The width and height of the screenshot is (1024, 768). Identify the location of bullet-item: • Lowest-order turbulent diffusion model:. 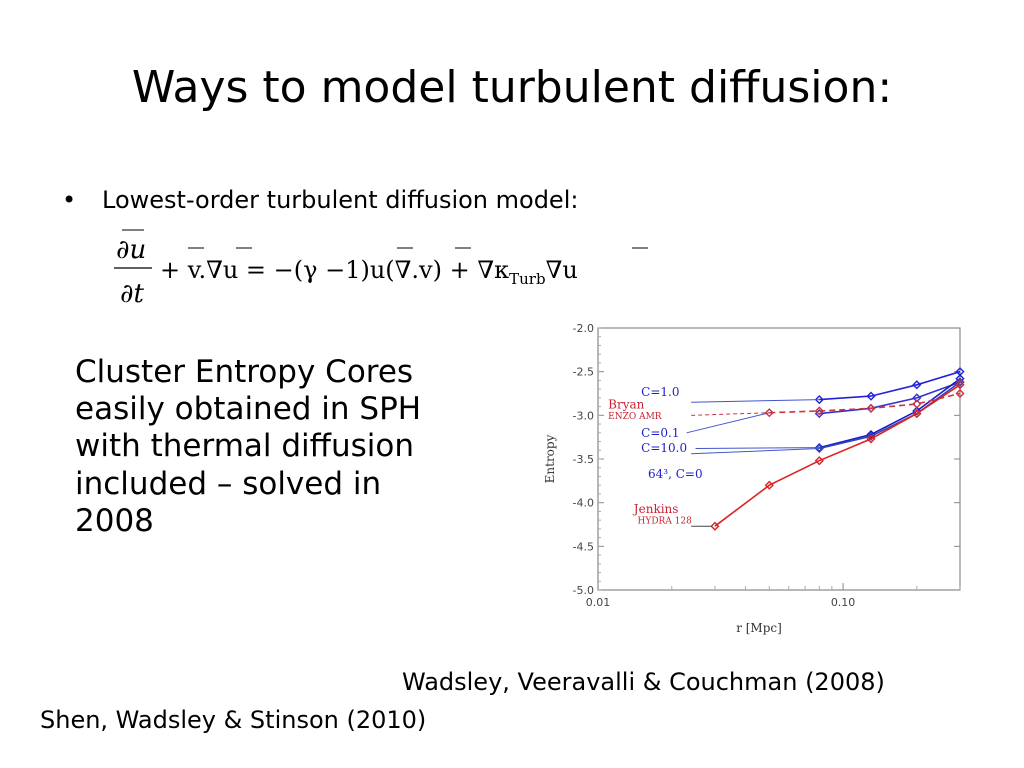
(320, 200).